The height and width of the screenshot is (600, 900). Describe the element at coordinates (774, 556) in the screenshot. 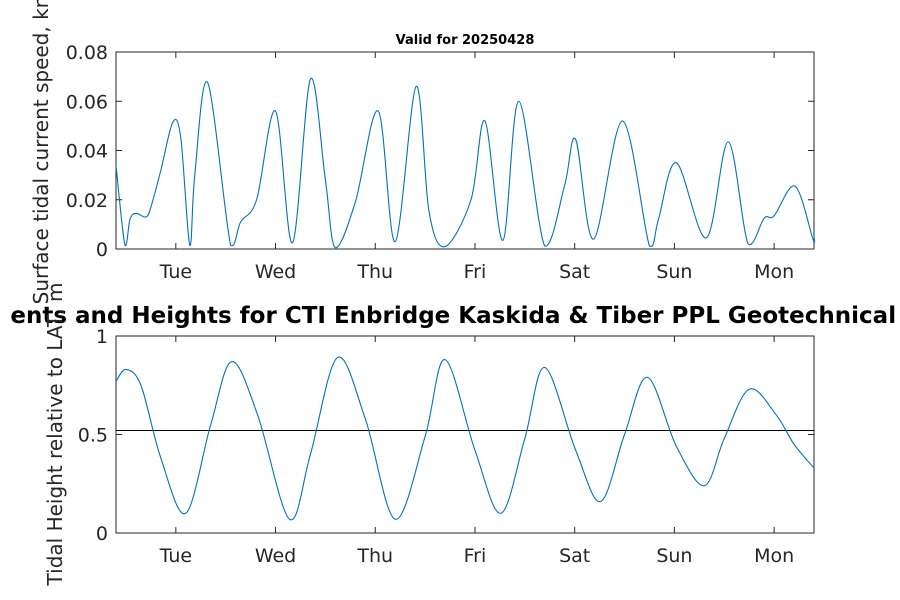

I see `height-x-tick-label: Mon` at that location.